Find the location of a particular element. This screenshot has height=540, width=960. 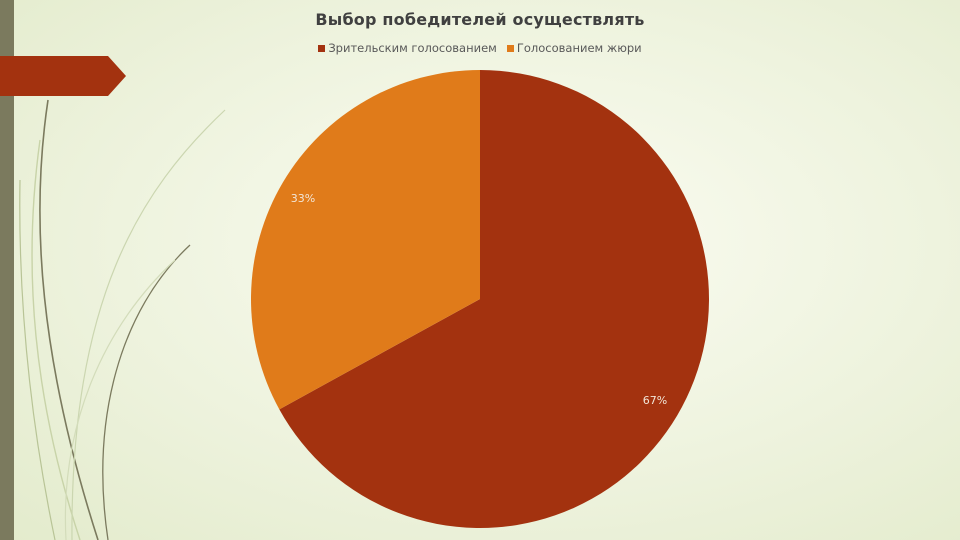

data-label-jury-vote: 33% is located at coordinates (303, 198).